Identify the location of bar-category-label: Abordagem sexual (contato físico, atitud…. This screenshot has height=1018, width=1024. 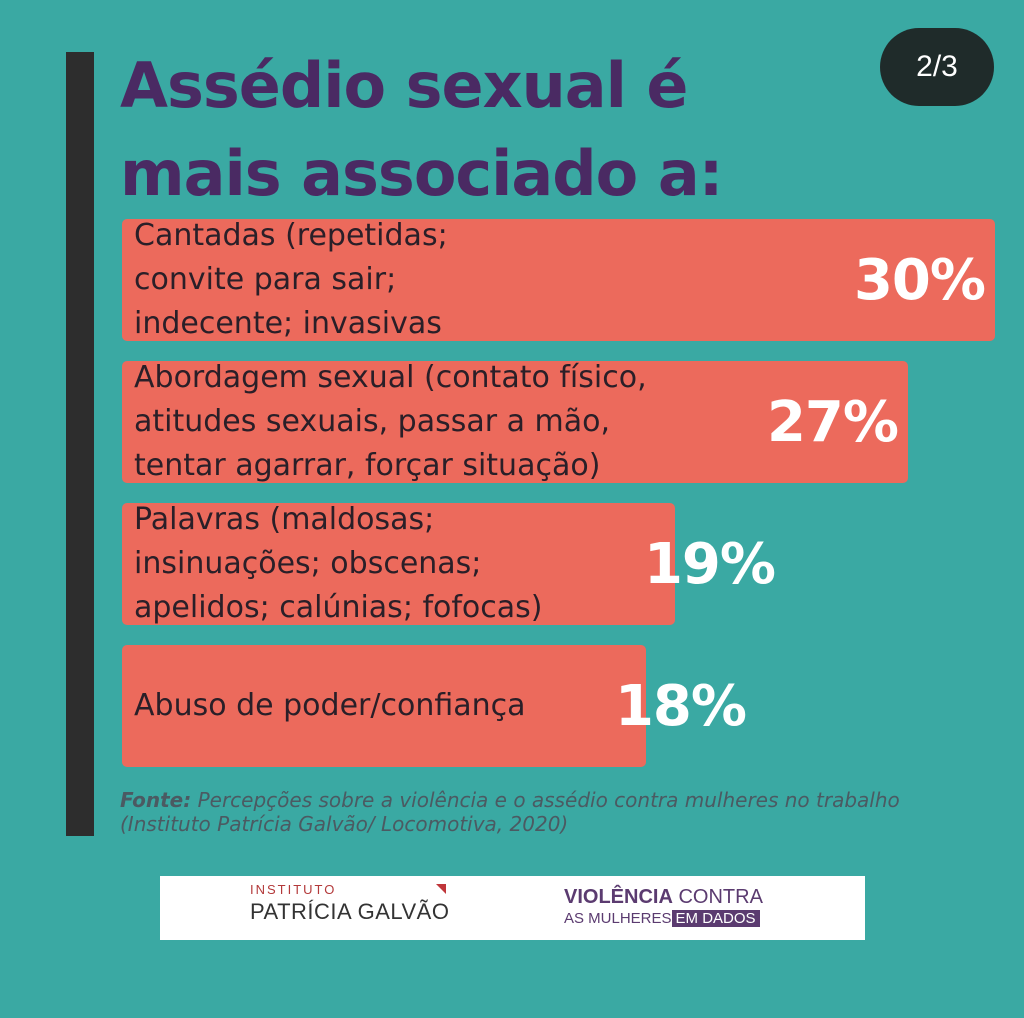
(390, 421).